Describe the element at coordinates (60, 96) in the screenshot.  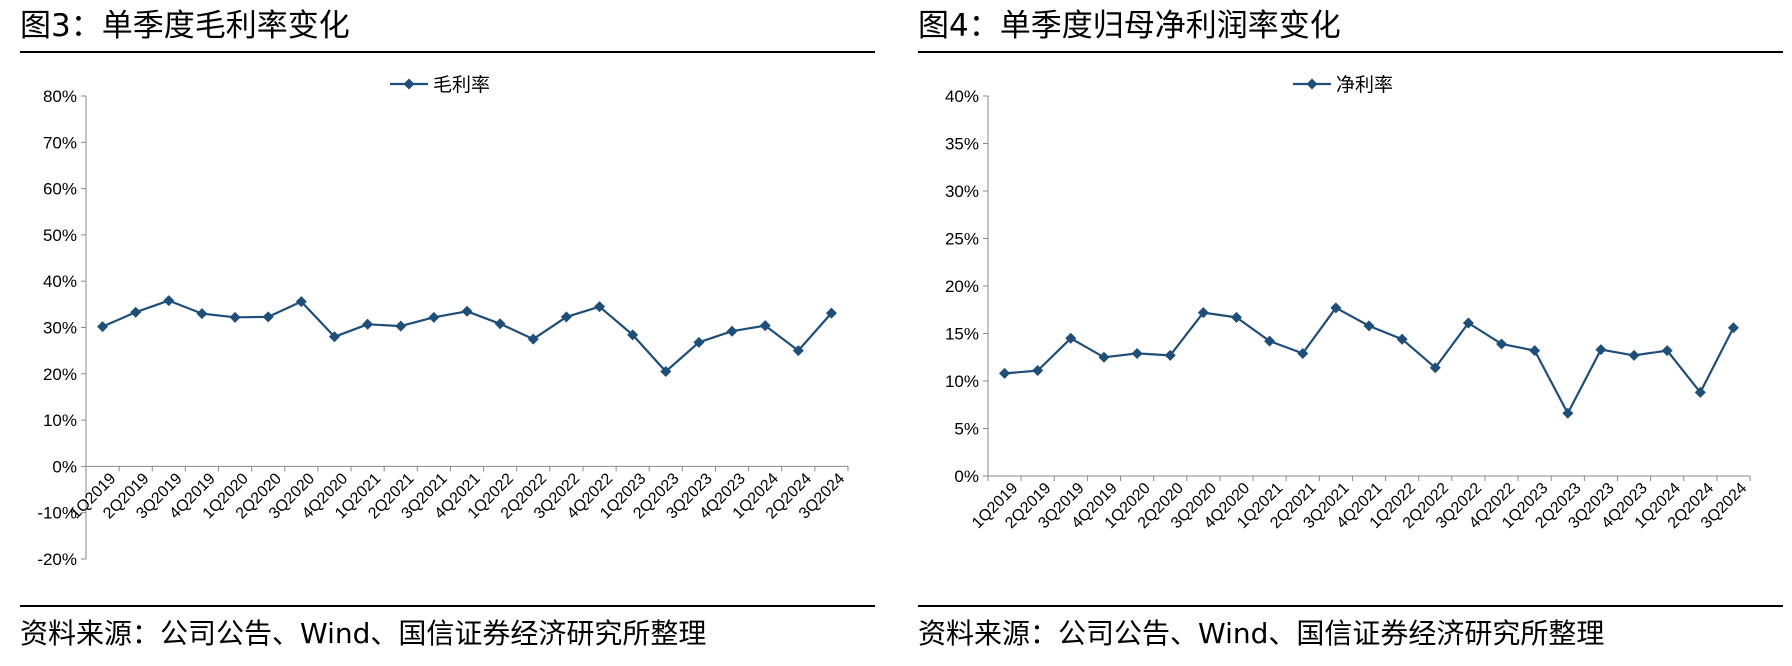
I see `y-tick-label: 80%` at that location.